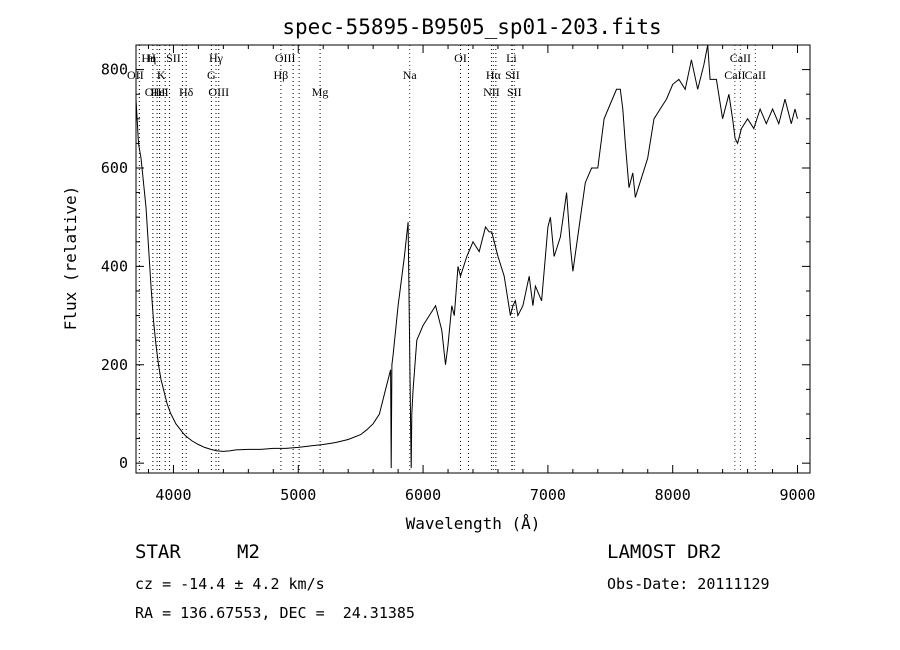 The image size is (900, 650). I want to click on x-tick-label: 8000, so click(673, 495).